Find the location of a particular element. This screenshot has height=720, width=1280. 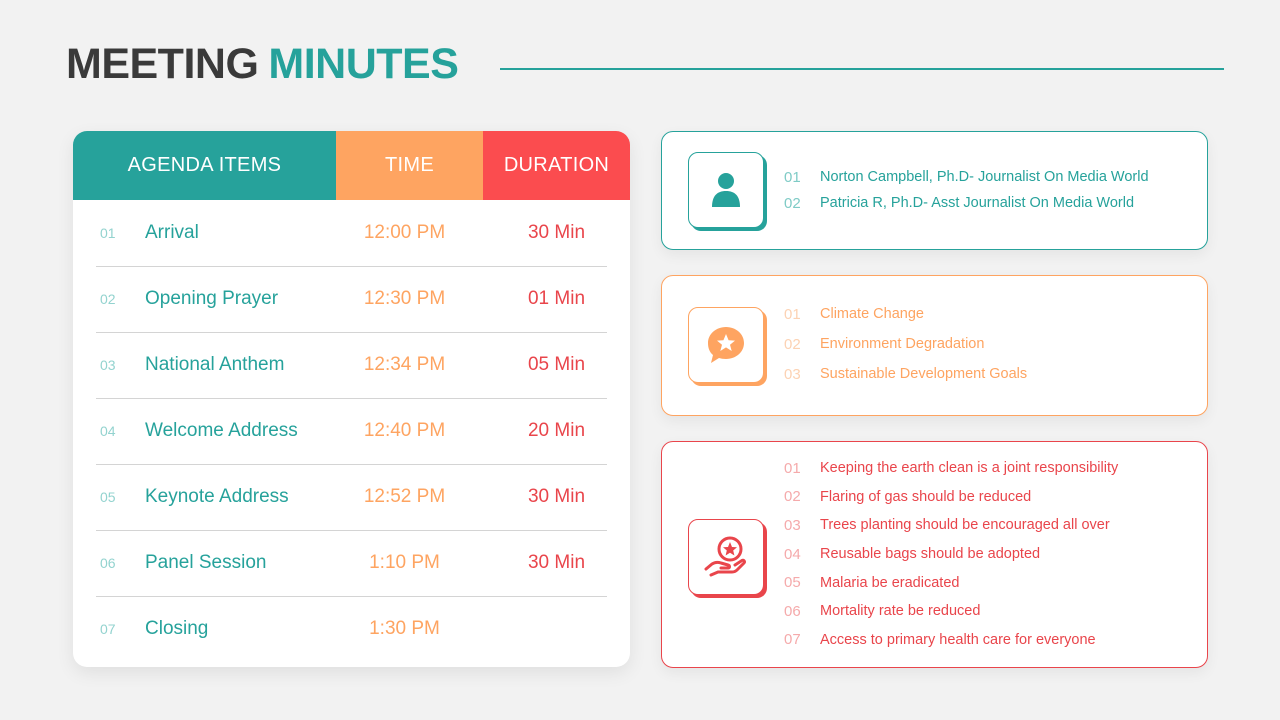

agenda-row: 03 National Anthem 12:34 PM 05 Min is located at coordinates (351, 365).